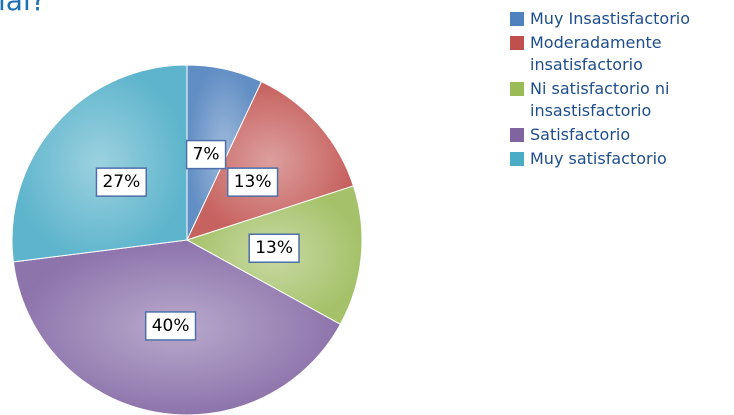 This screenshot has width=734, height=415. What do you see at coordinates (596, 53) in the screenshot?
I see `legend-label: Moderadamente insatisfactorio` at bounding box center [596, 53].